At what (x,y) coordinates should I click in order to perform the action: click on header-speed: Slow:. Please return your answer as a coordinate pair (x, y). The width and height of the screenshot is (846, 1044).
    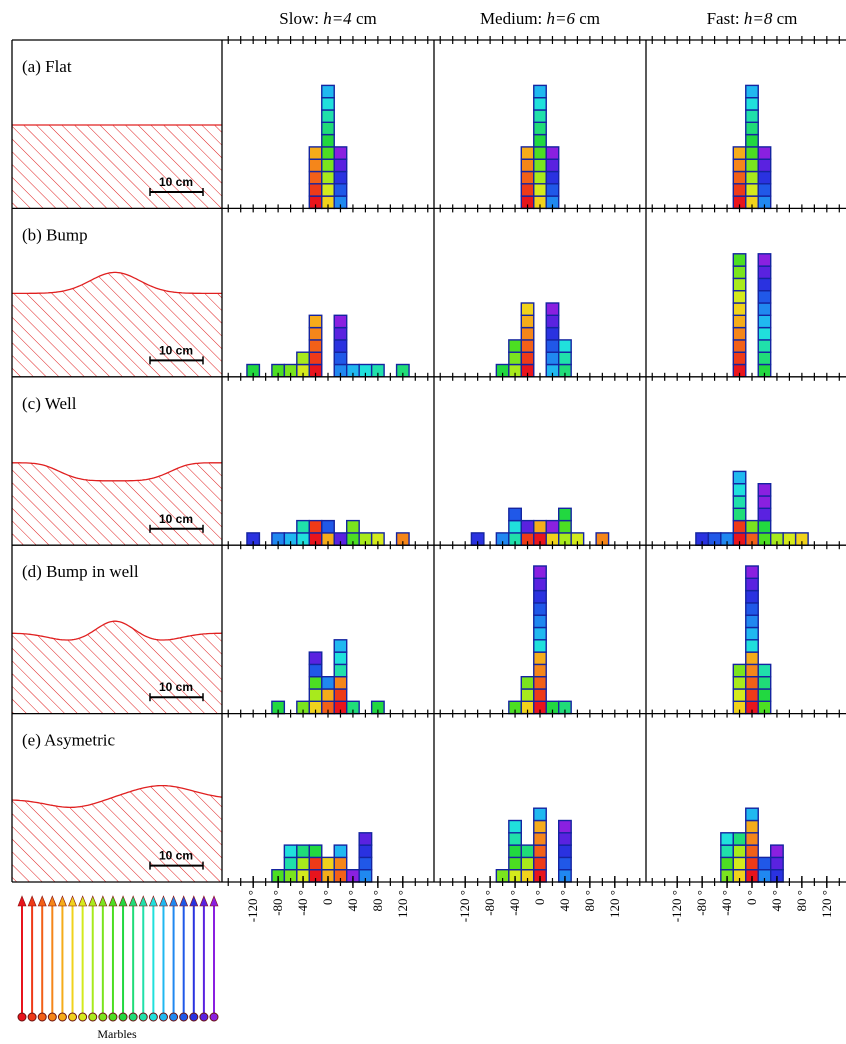
    Looking at the image, I should click on (299, 18).